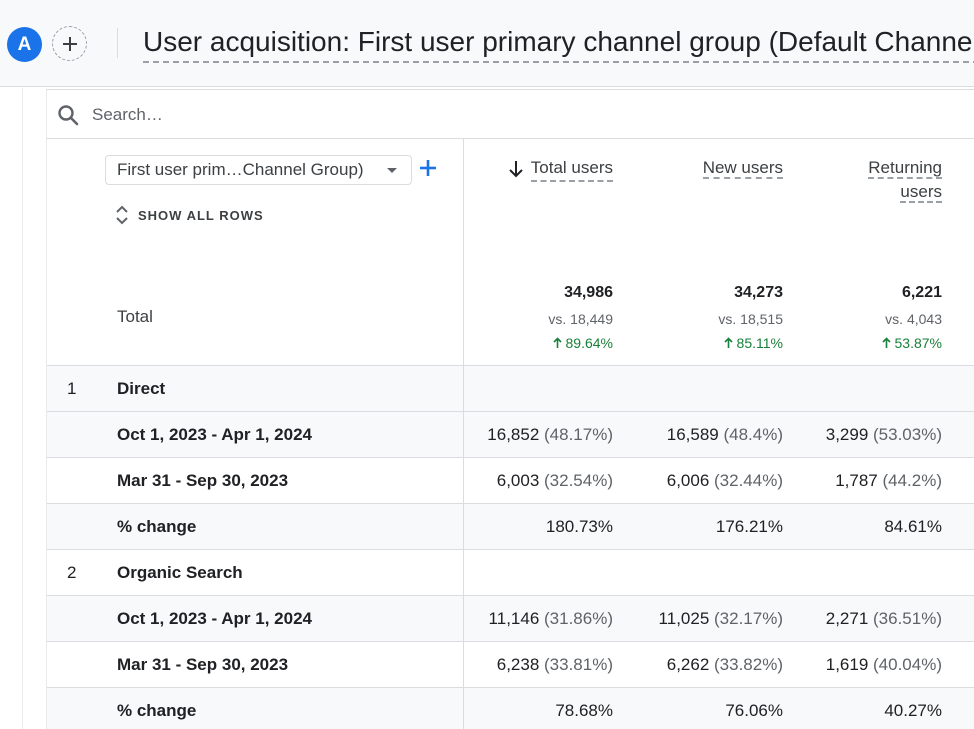 This screenshot has width=974, height=729. What do you see at coordinates (749, 526) in the screenshot?
I see `cell-new-users: 176.21%` at bounding box center [749, 526].